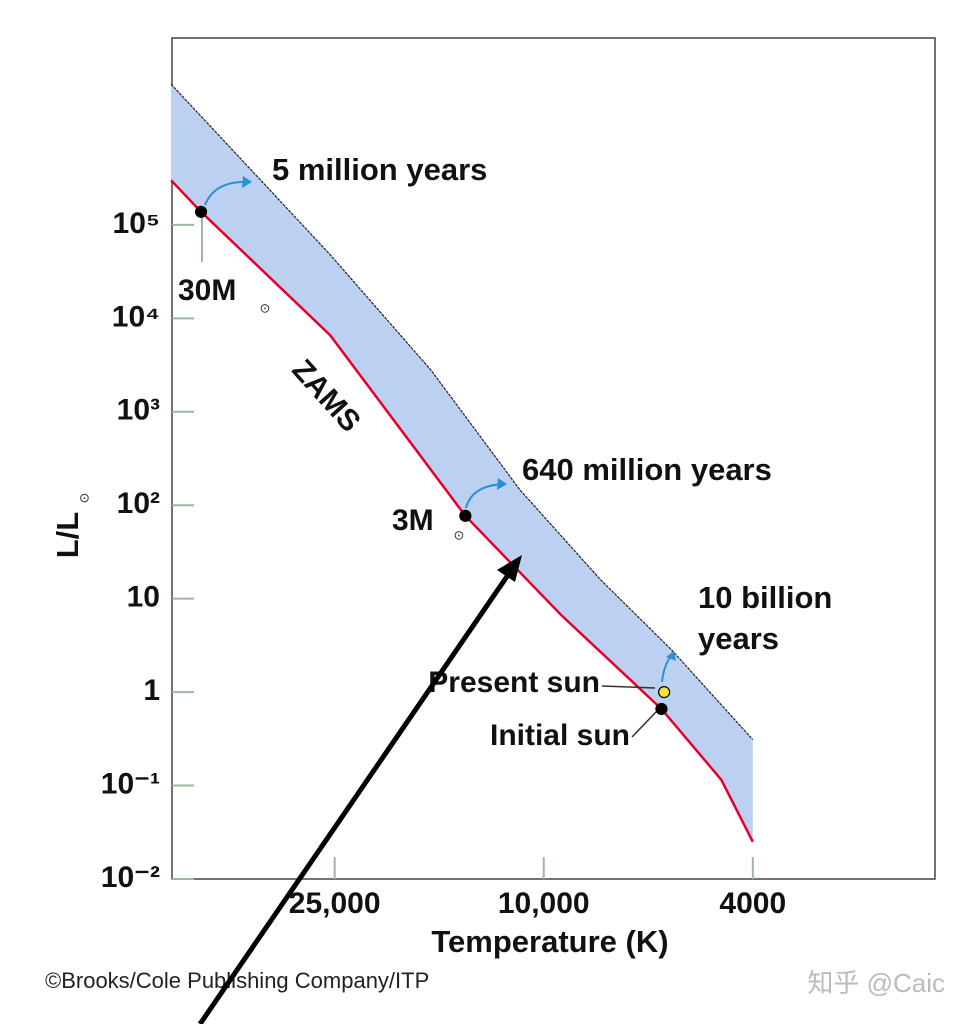 The image size is (972, 1024). I want to click on annotation: 10 billion, so click(765, 597).